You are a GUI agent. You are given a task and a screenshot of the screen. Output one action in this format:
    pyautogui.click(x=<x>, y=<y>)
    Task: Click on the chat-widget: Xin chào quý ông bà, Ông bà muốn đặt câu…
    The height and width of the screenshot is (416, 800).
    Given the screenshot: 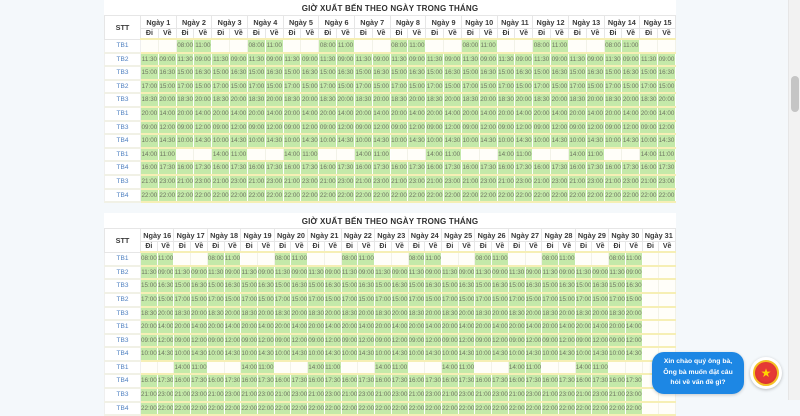 What is the action you would take?
    pyautogui.click(x=717, y=373)
    